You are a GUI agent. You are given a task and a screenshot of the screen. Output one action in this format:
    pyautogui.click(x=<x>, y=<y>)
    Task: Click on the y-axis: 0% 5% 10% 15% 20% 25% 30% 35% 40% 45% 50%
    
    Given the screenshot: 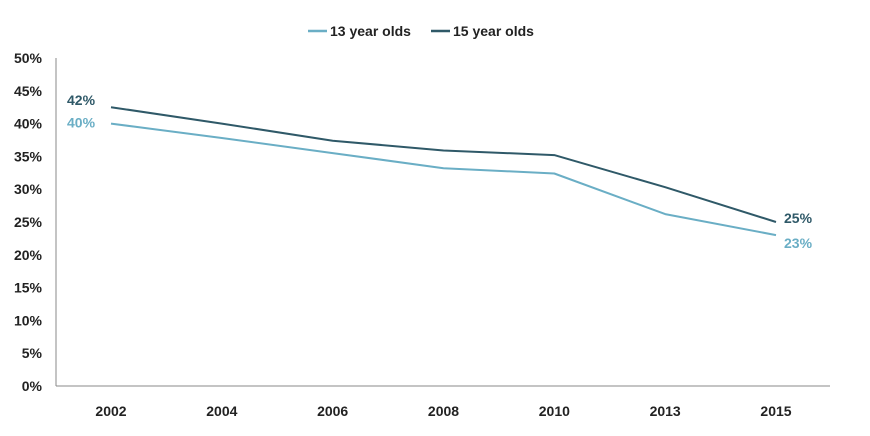 What is the action you would take?
    pyautogui.click(x=35, y=222)
    